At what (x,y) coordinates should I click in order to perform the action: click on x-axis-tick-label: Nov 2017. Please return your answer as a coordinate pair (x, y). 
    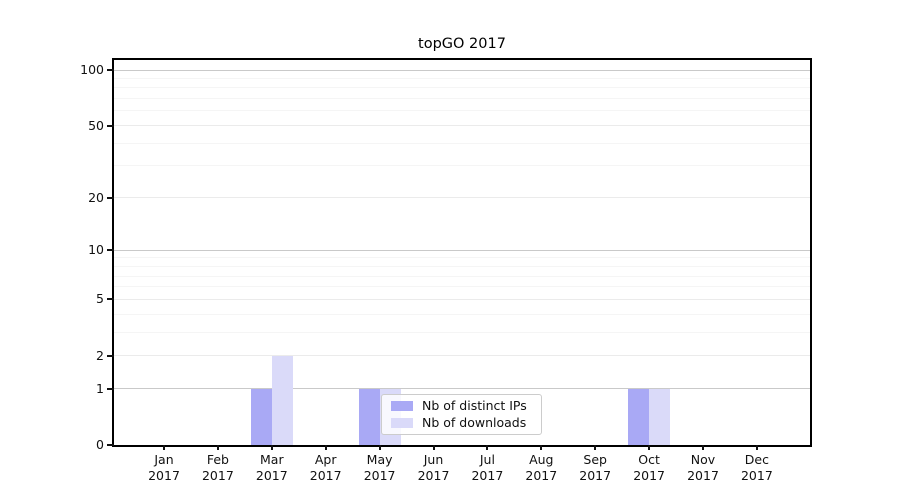
    Looking at the image, I should click on (703, 468).